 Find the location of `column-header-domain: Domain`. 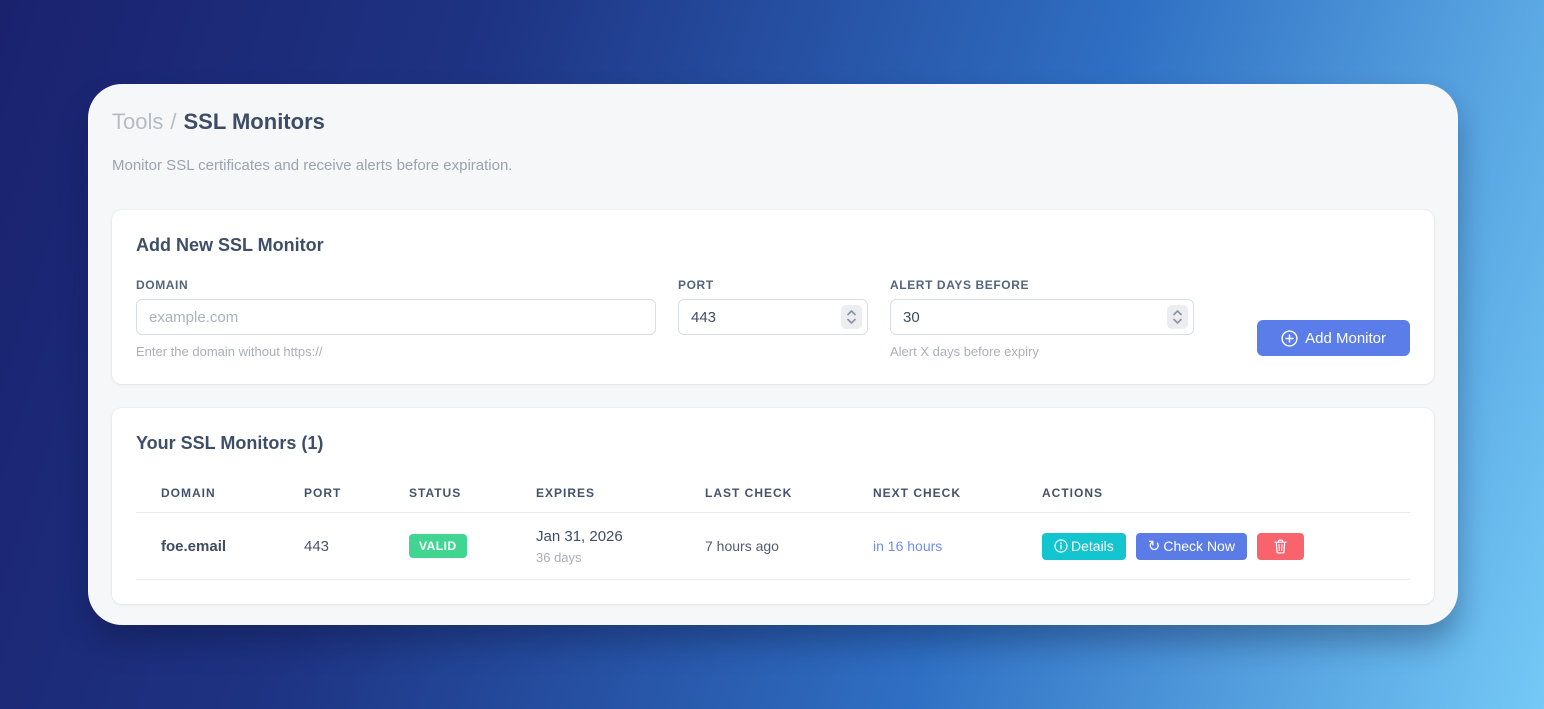

column-header-domain: Domain is located at coordinates (188, 493).